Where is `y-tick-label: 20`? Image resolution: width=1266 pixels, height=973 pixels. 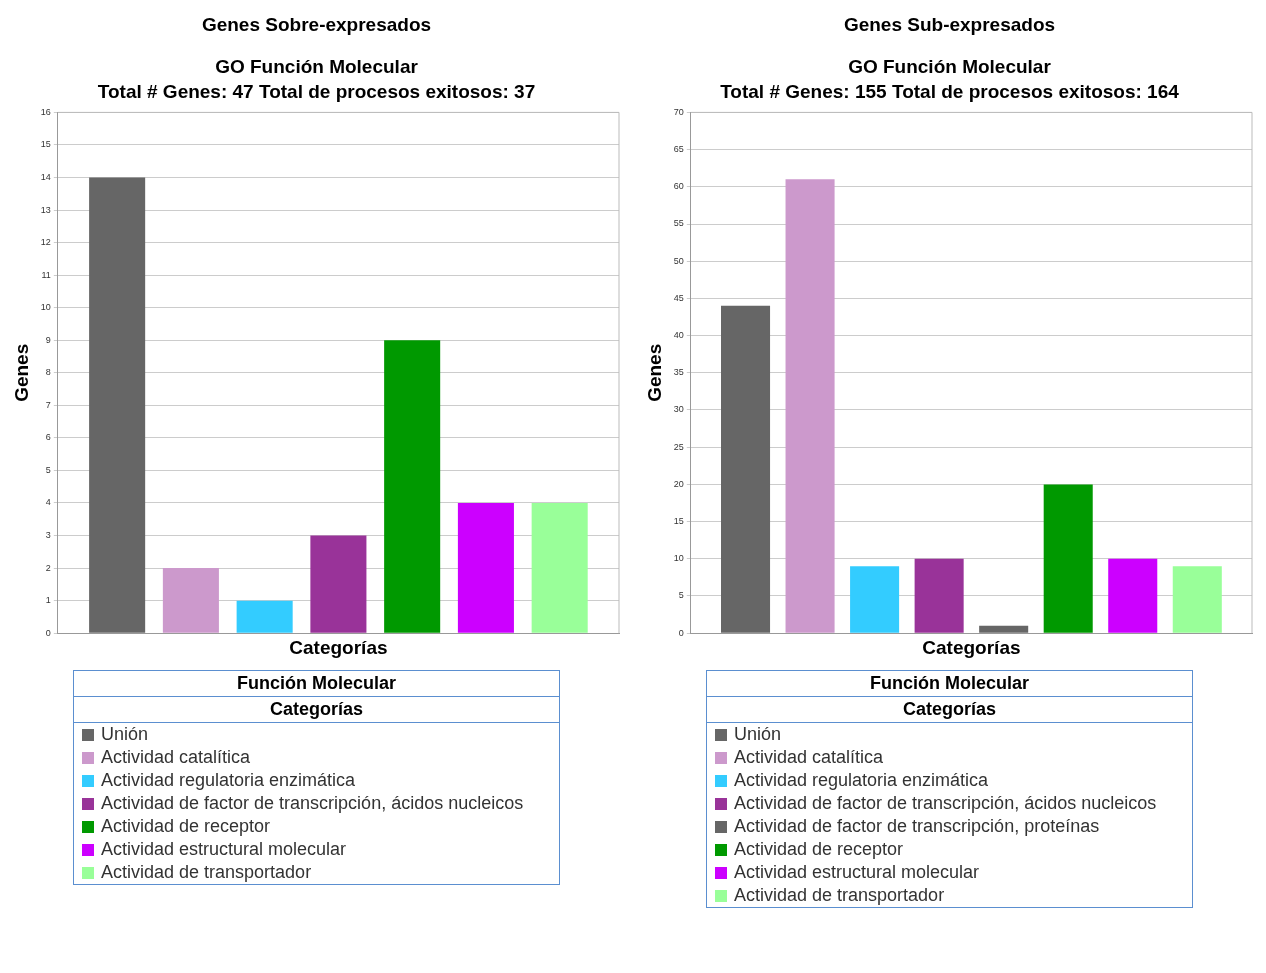 y-tick-label: 20 is located at coordinates (678, 483).